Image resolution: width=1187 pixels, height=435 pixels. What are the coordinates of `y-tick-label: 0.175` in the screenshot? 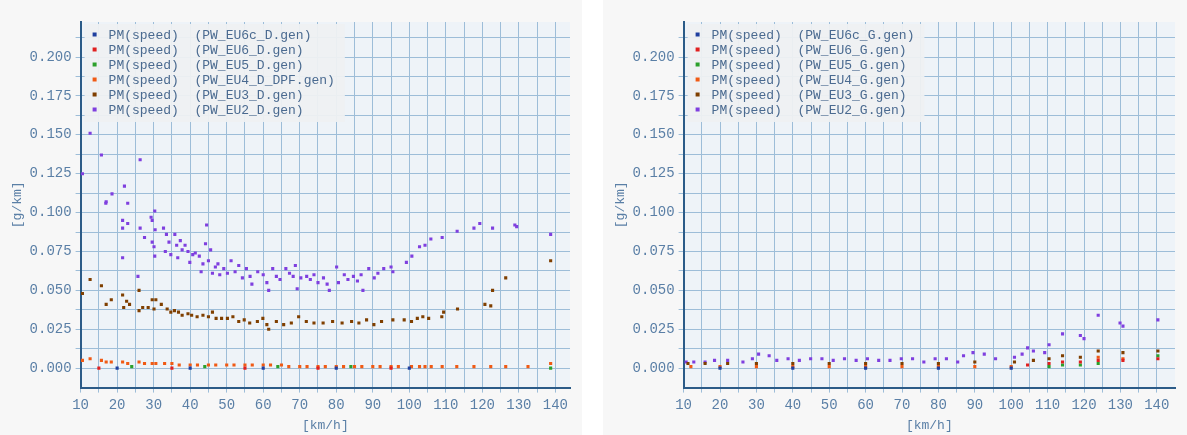 It's located at (653, 95).